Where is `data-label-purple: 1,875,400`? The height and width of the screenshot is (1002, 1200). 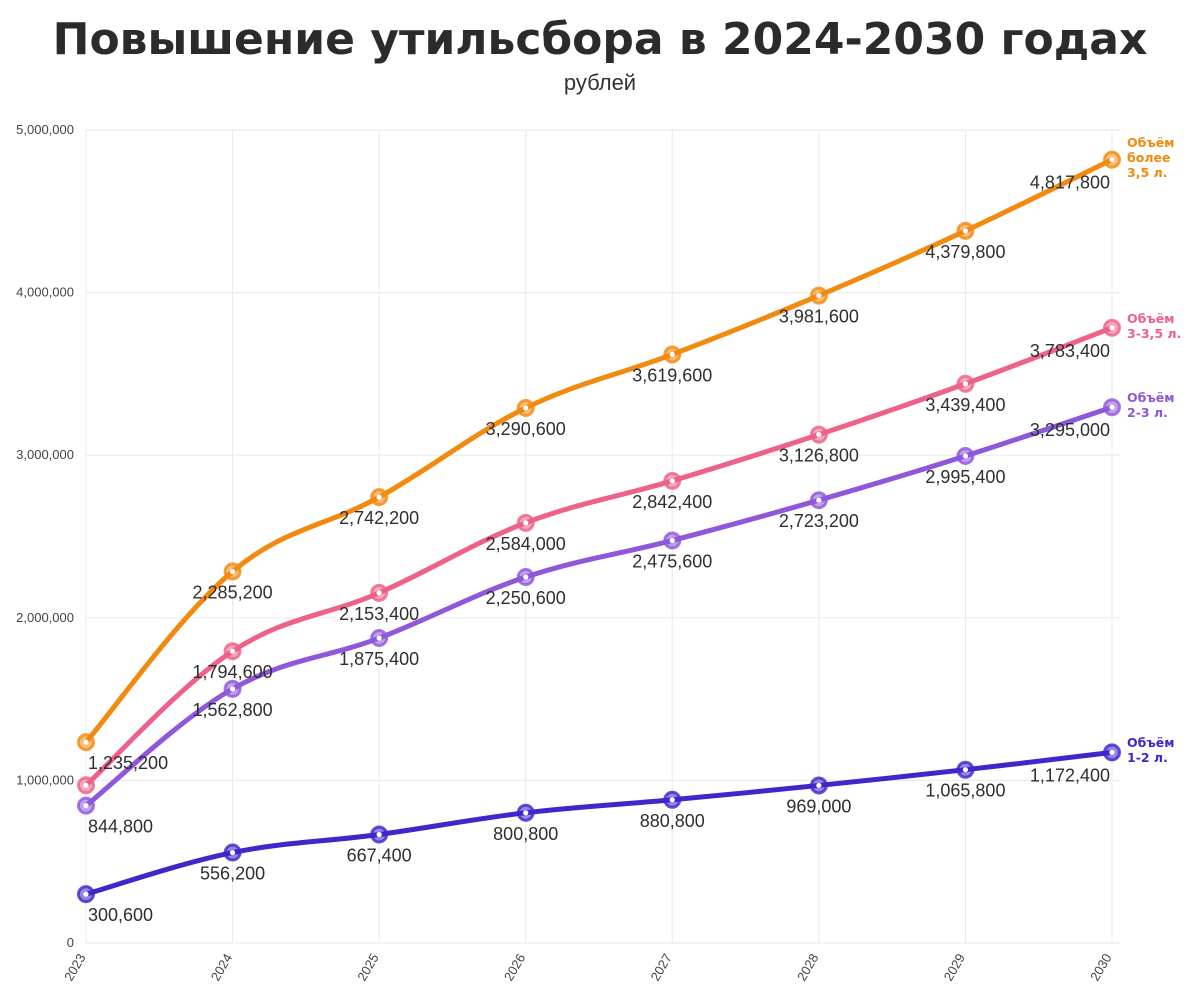
data-label-purple: 1,875,400 is located at coordinates (379, 659).